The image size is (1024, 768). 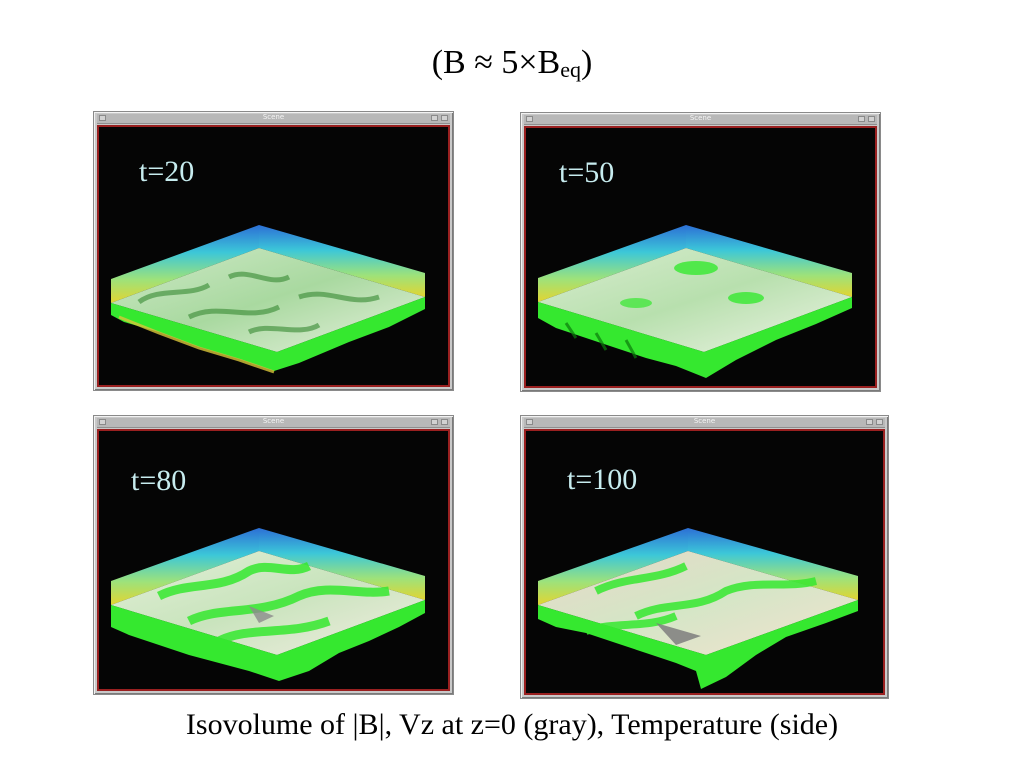 I want to click on title-main: (B ≈ 5×B, so click(x=496, y=62).